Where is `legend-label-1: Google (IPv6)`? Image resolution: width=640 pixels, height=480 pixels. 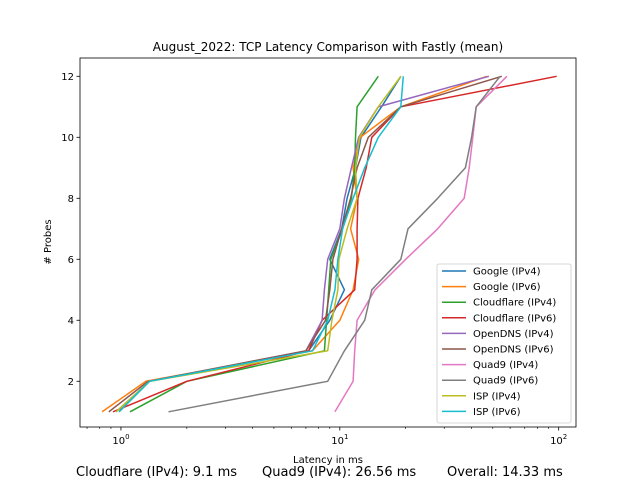
legend-label-1: Google (IPv6) is located at coordinates (507, 287).